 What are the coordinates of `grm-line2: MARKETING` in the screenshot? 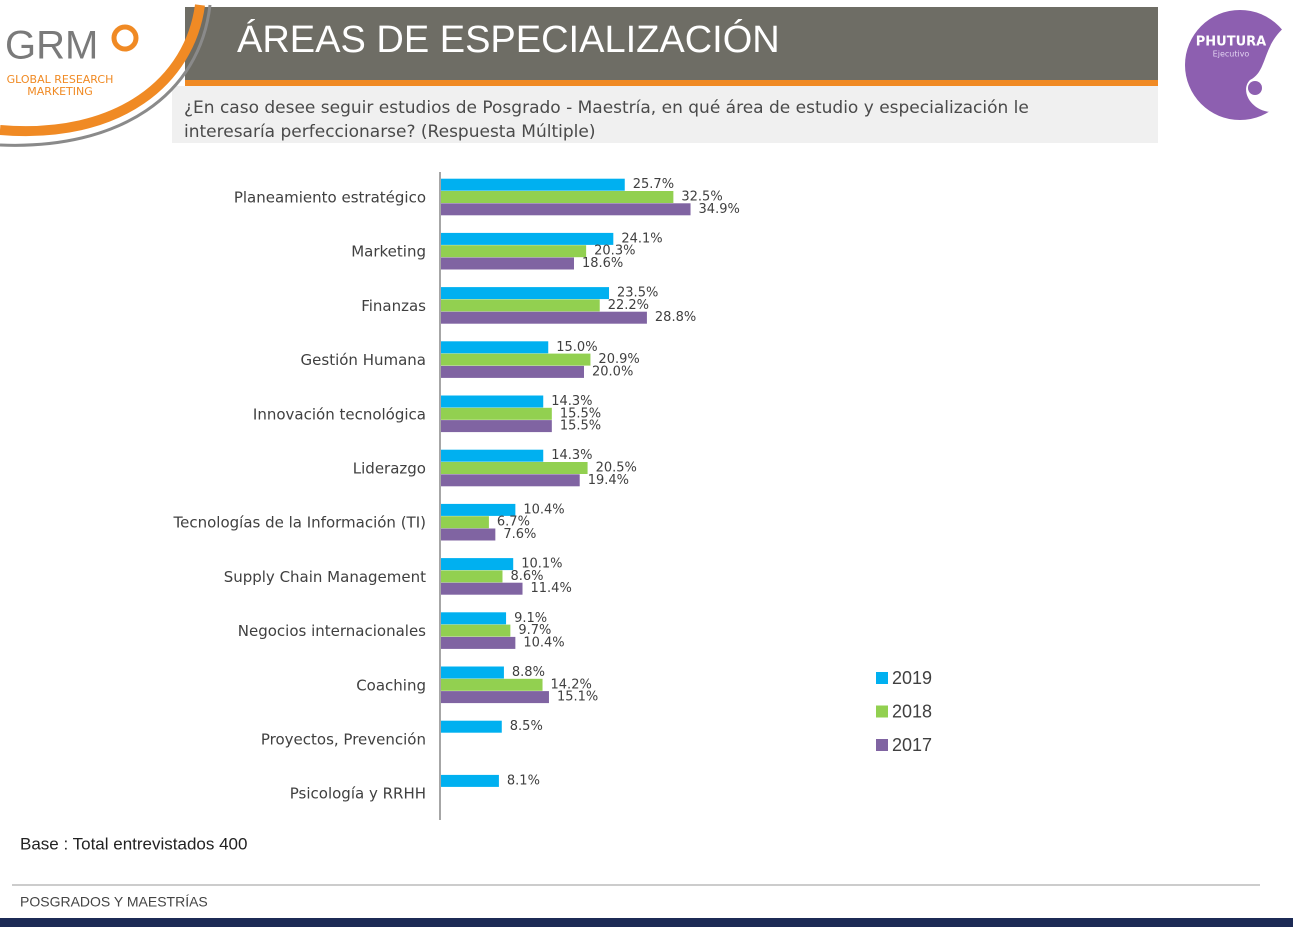 It's located at (60, 91).